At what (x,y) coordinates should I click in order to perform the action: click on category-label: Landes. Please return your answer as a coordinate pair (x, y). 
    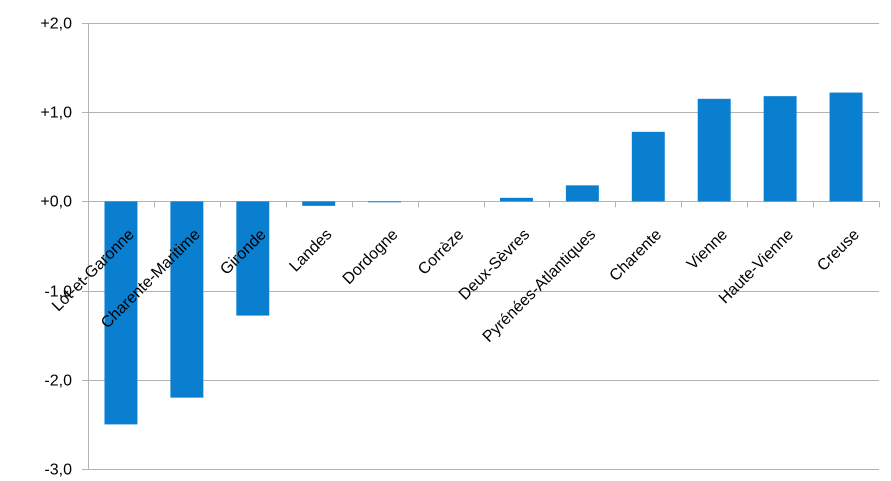
    Looking at the image, I should click on (310, 250).